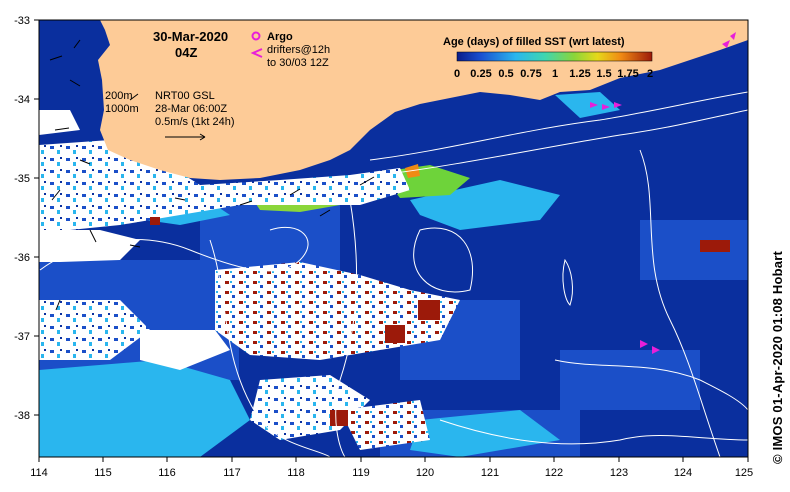 The height and width of the screenshot is (492, 790). What do you see at coordinates (554, 473) in the screenshot?
I see `x-tick-label: 122` at bounding box center [554, 473].